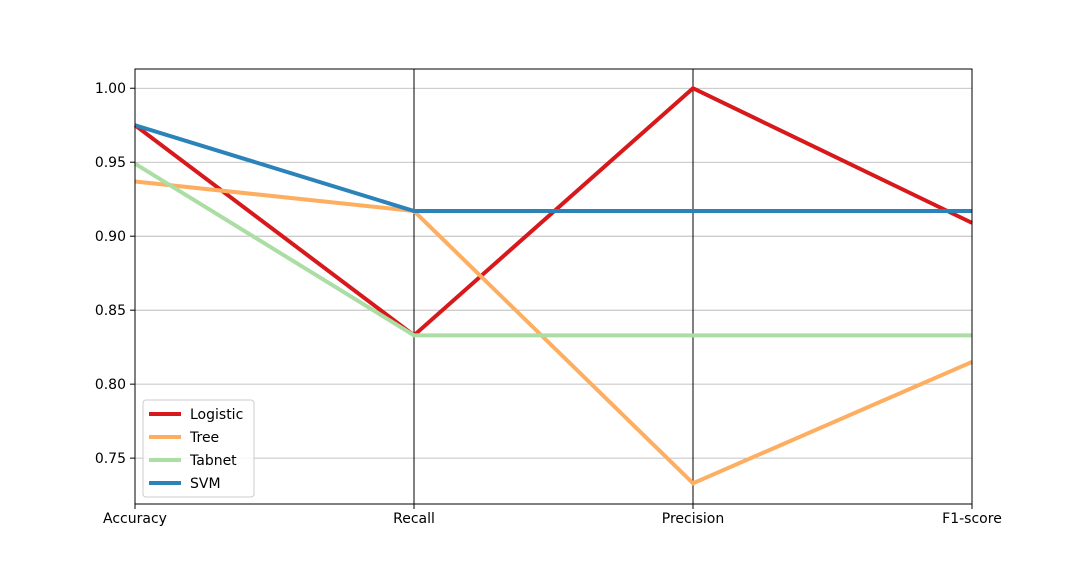 Image resolution: width=1080 pixels, height=580 pixels. Describe the element at coordinates (135, 519) in the screenshot. I see `xtick-label-accuracy: Accuracy` at that location.